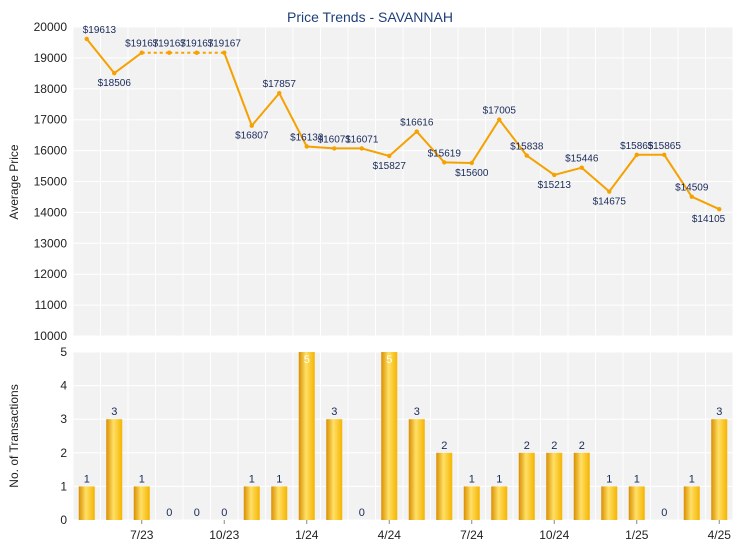 The height and width of the screenshot is (550, 740). I want to click on price-y-tick-label: 10000, so click(51, 336).